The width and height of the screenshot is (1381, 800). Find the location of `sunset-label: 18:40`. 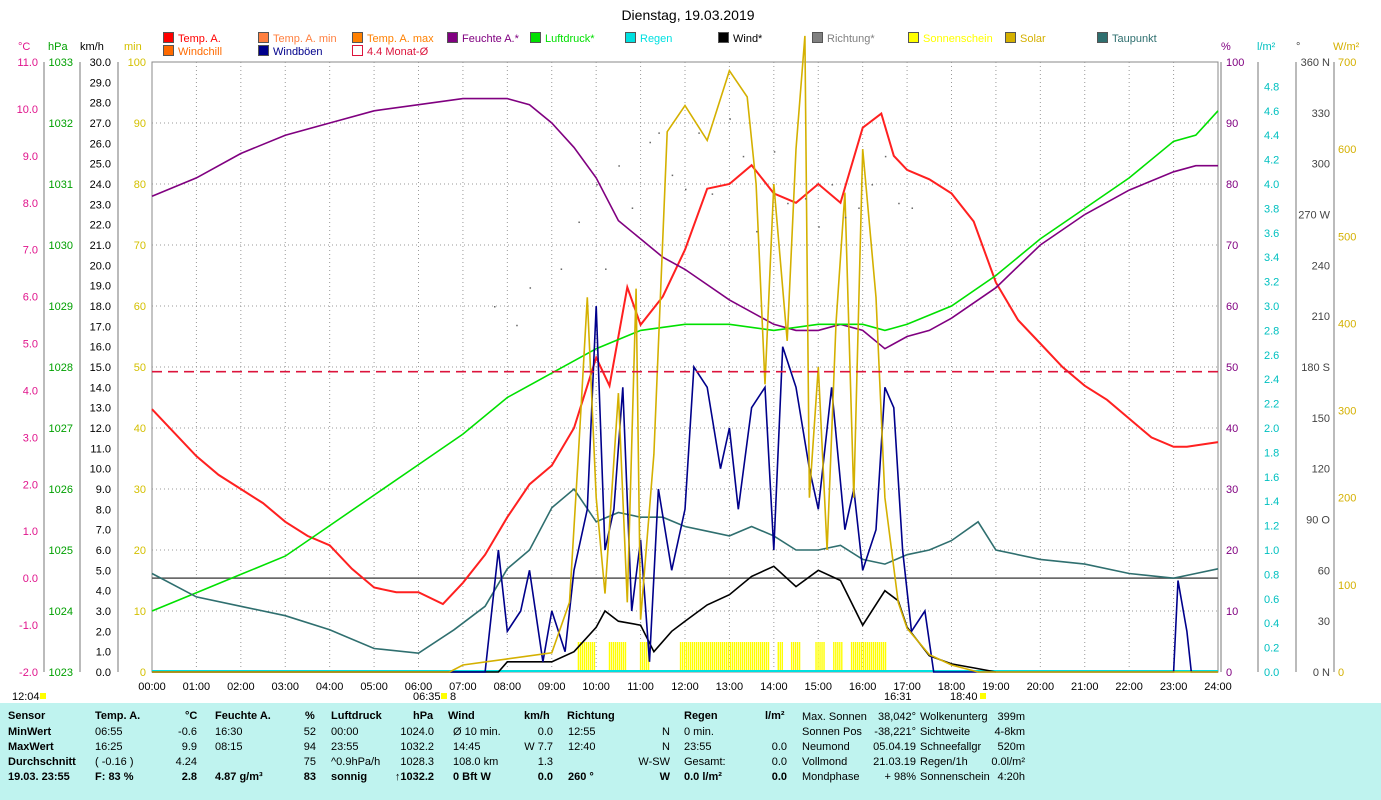

sunset-label: 18:40 is located at coordinates (964, 697).